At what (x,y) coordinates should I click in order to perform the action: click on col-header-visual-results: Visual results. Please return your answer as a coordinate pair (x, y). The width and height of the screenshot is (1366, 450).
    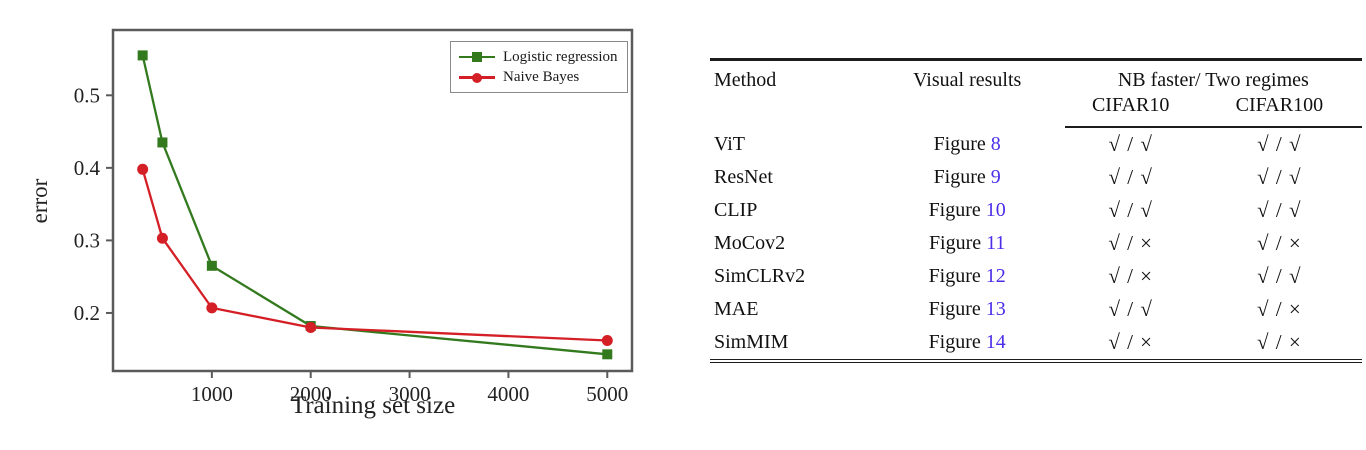
    Looking at the image, I should click on (967, 80).